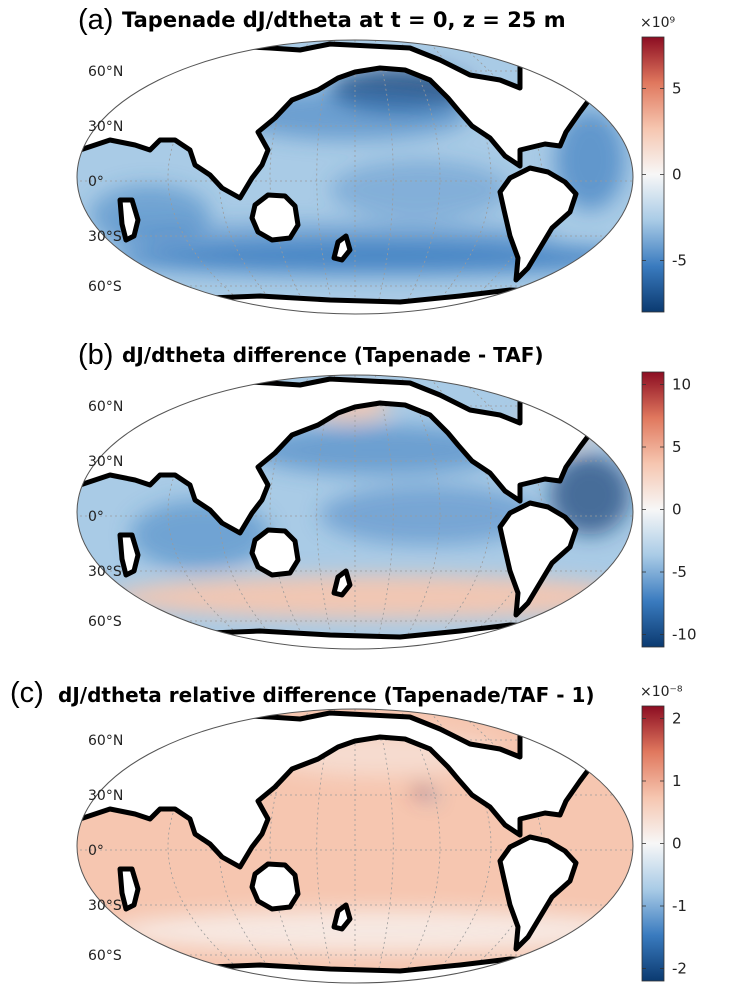 This screenshot has height=1004, width=729. Describe the element at coordinates (96, 20) in the screenshot. I see `panel-label: (a)` at that location.